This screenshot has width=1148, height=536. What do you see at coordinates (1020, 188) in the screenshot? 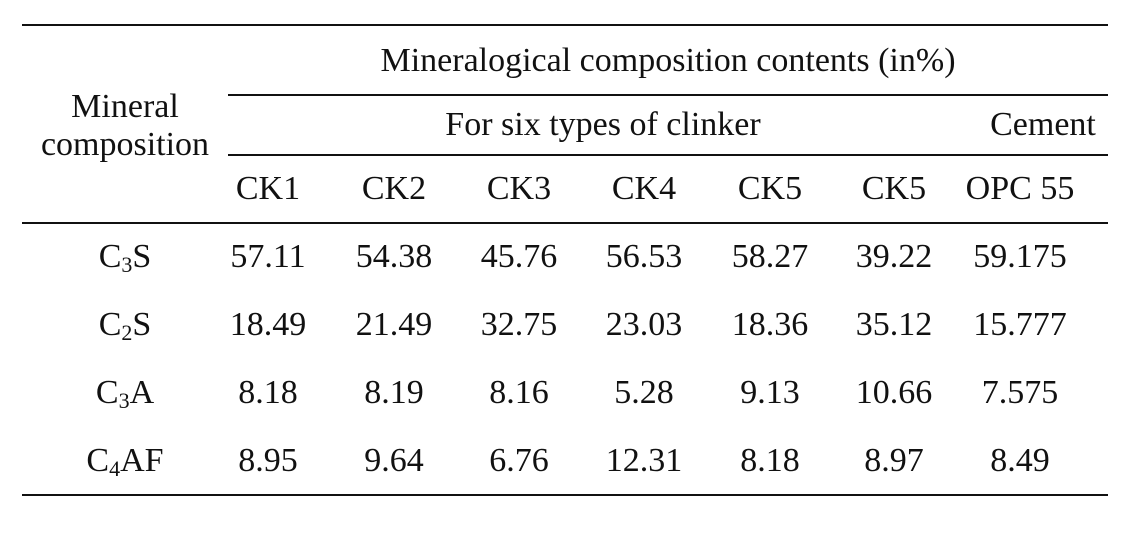
I see `column-header: OPC 55` at bounding box center [1020, 188].